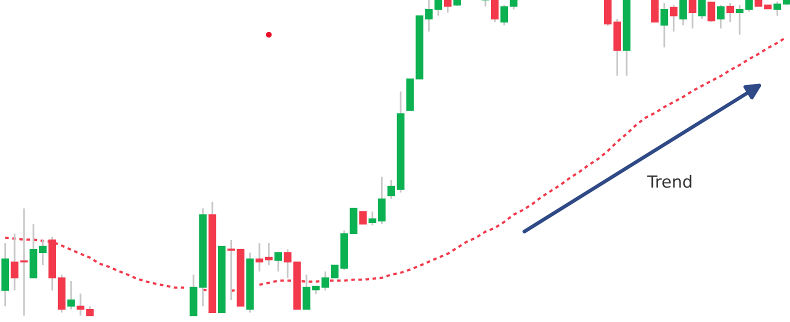 The image size is (790, 322). Describe the element at coordinates (669, 181) in the screenshot. I see `annotation: Trend` at that location.